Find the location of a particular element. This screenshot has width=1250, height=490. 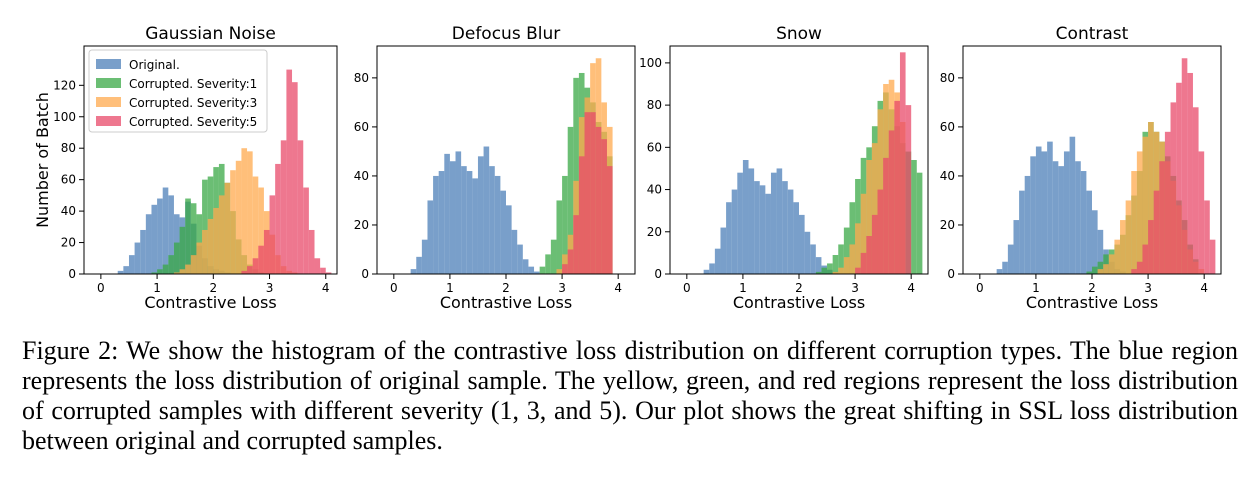

chart-title: Defocus Blur is located at coordinates (506, 34).